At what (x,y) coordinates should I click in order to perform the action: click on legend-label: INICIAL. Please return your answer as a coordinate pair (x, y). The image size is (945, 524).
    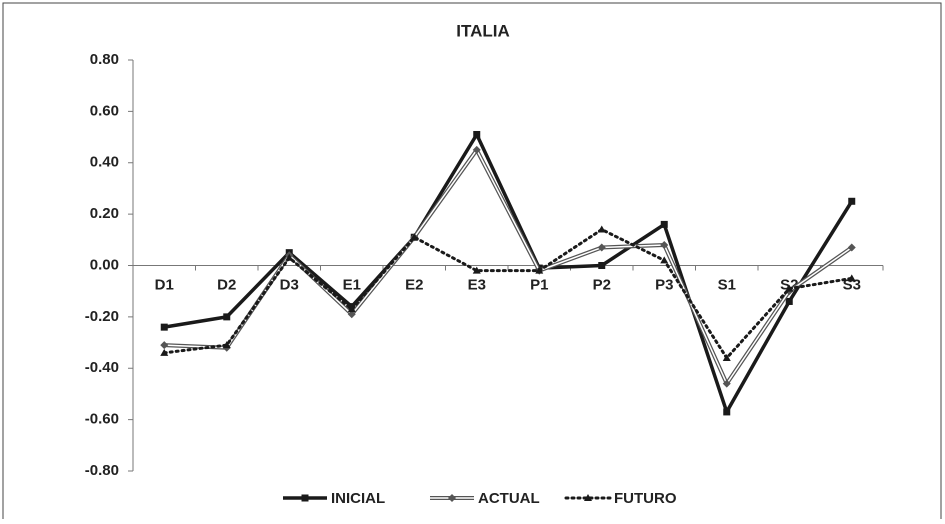
    Looking at the image, I should click on (358, 498).